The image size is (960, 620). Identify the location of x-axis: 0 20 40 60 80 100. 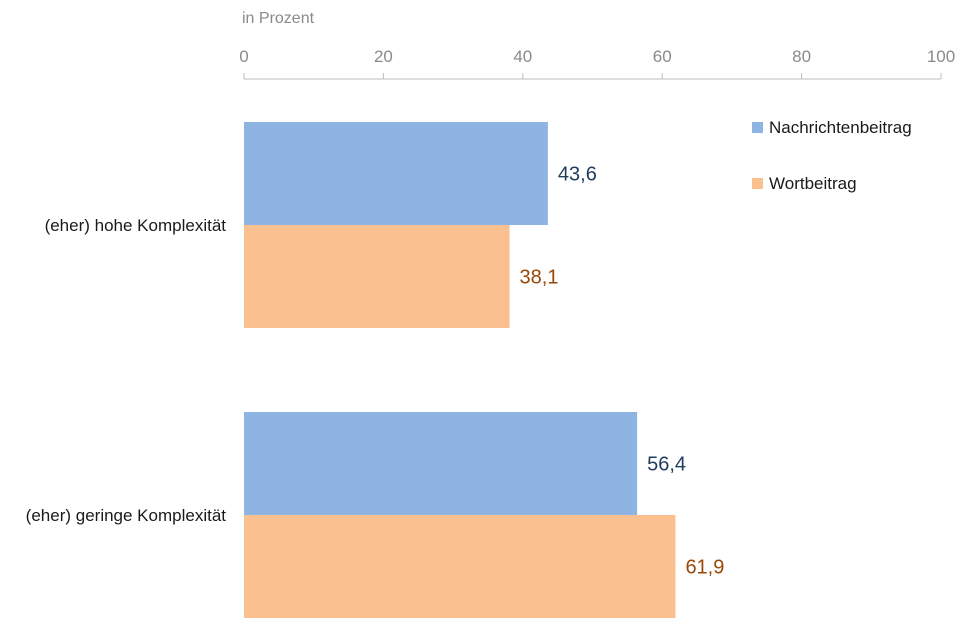
(597, 63).